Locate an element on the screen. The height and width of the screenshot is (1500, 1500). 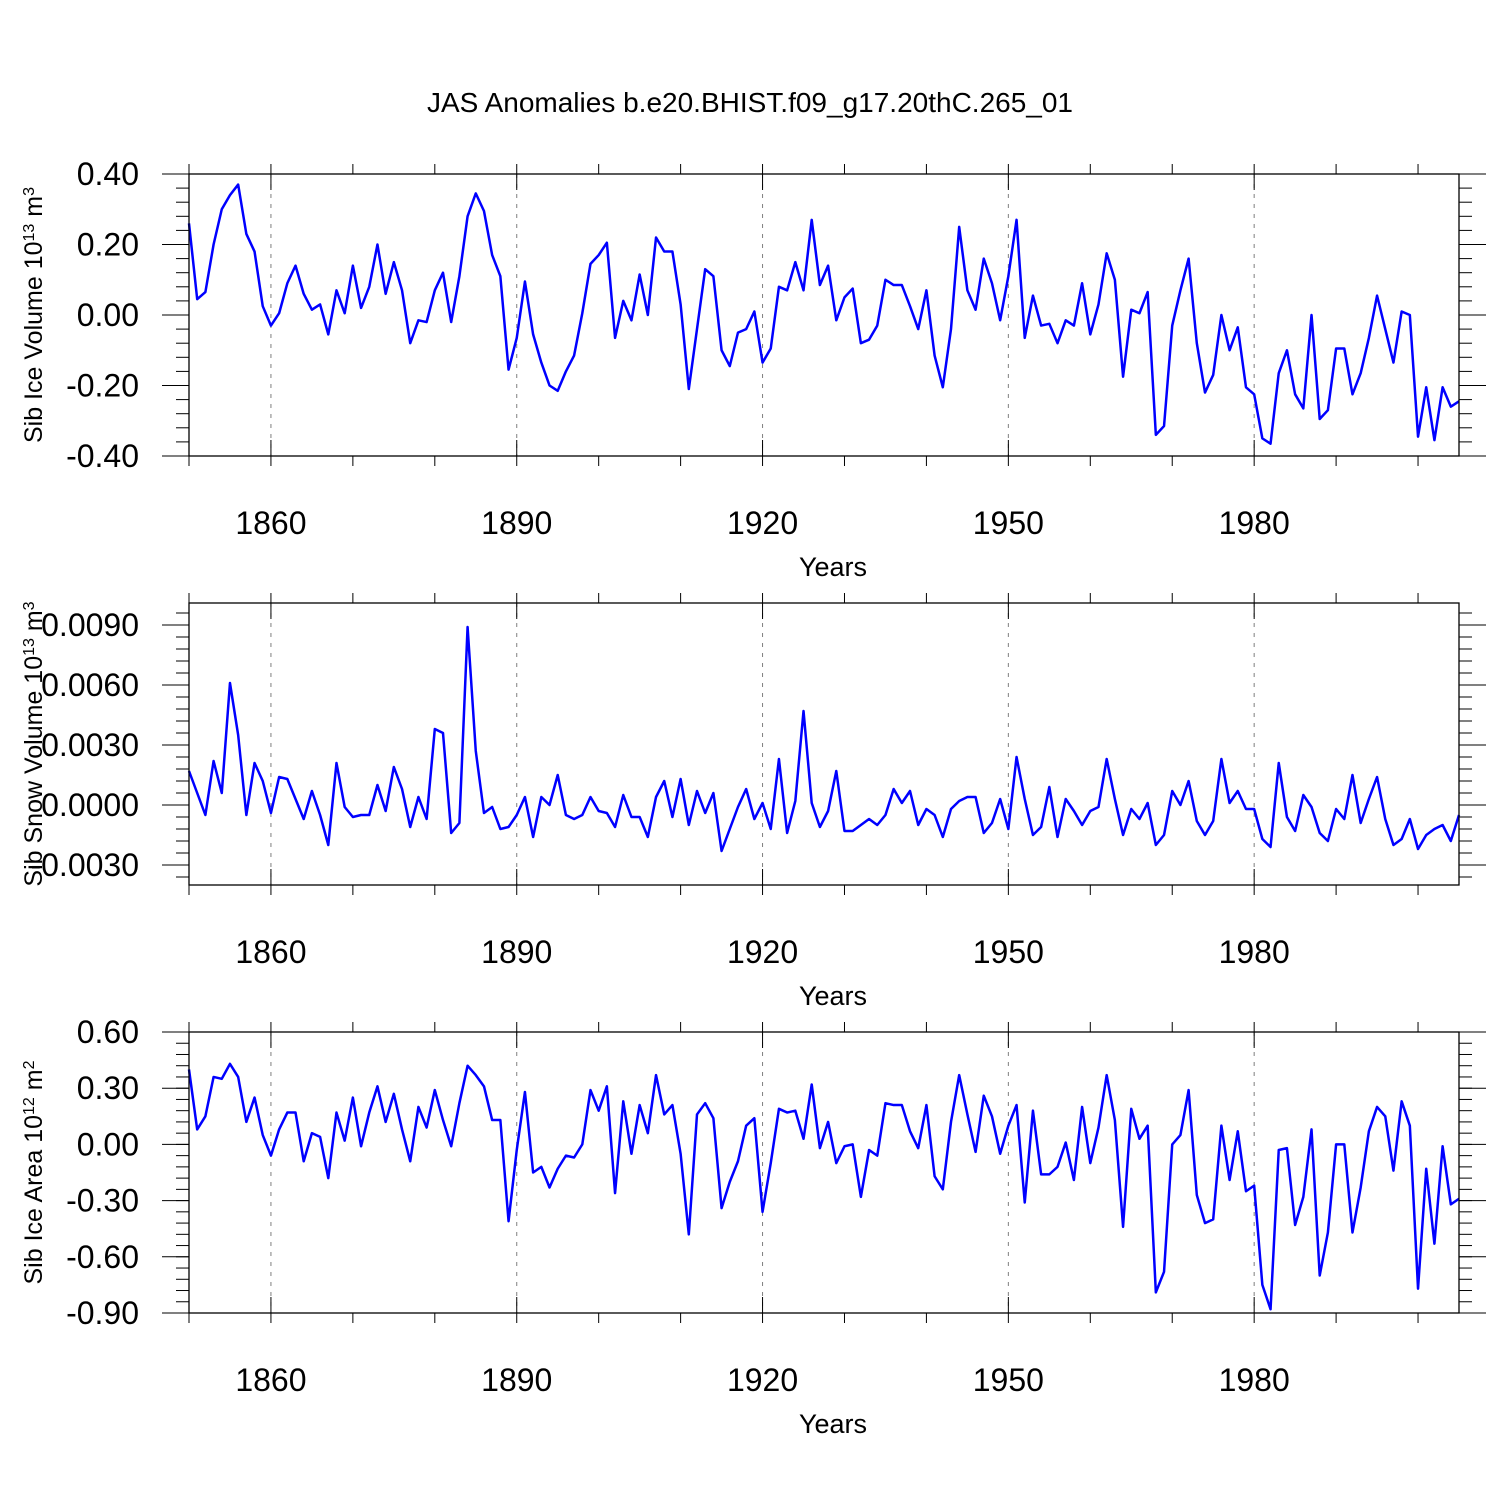
y-tick-label: -0.40 is located at coordinates (102, 456).